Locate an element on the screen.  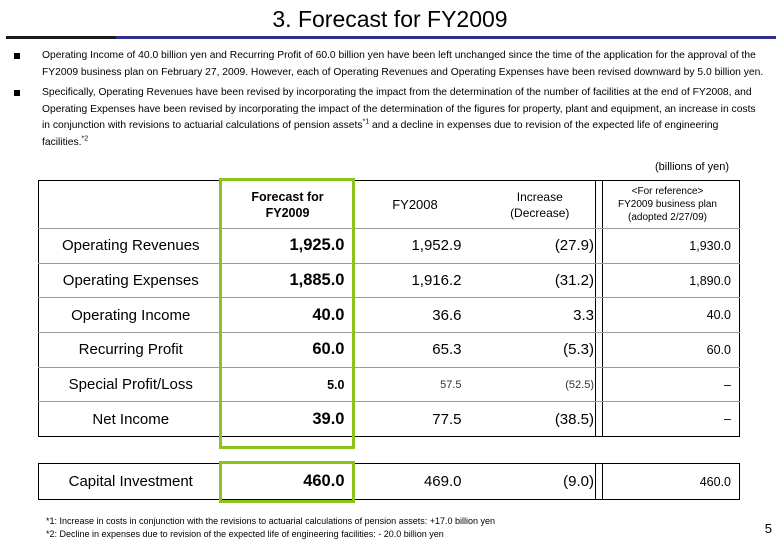
row-label: Capital Investment is located at coordinates (130, 481).